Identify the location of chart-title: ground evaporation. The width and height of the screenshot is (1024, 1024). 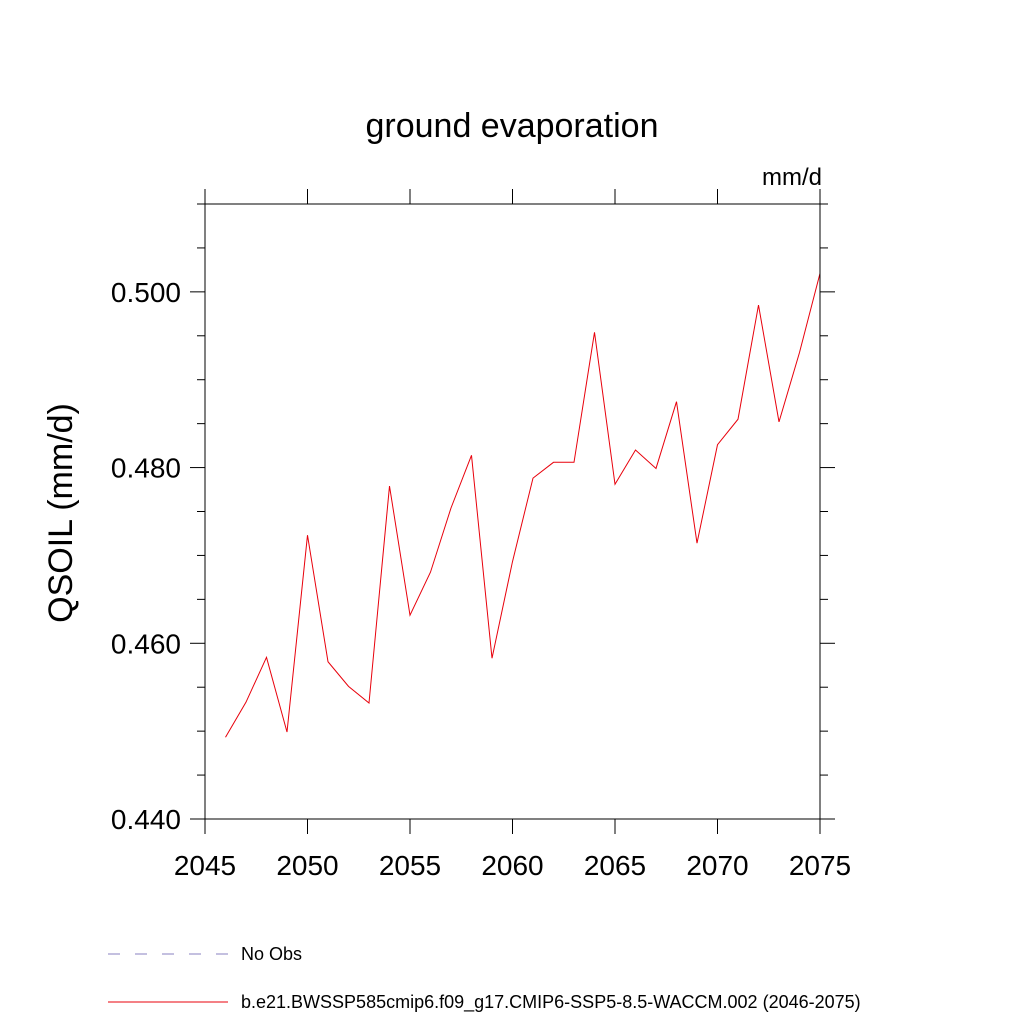
(511, 126).